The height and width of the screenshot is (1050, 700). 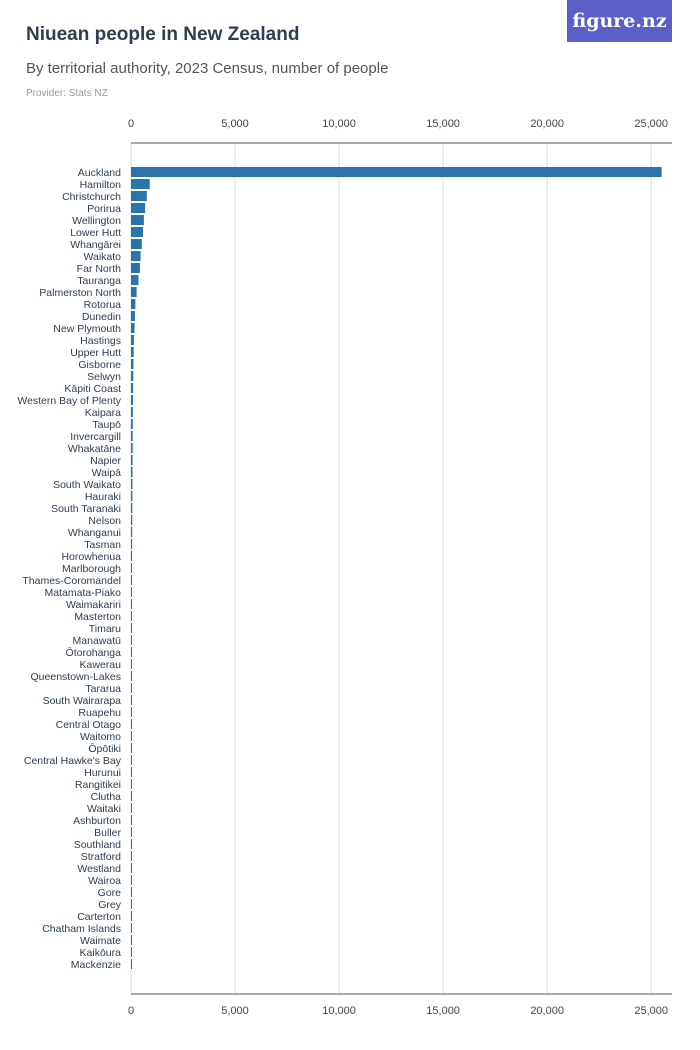 What do you see at coordinates (104, 809) in the screenshot?
I see `category-label: Waitaki` at bounding box center [104, 809].